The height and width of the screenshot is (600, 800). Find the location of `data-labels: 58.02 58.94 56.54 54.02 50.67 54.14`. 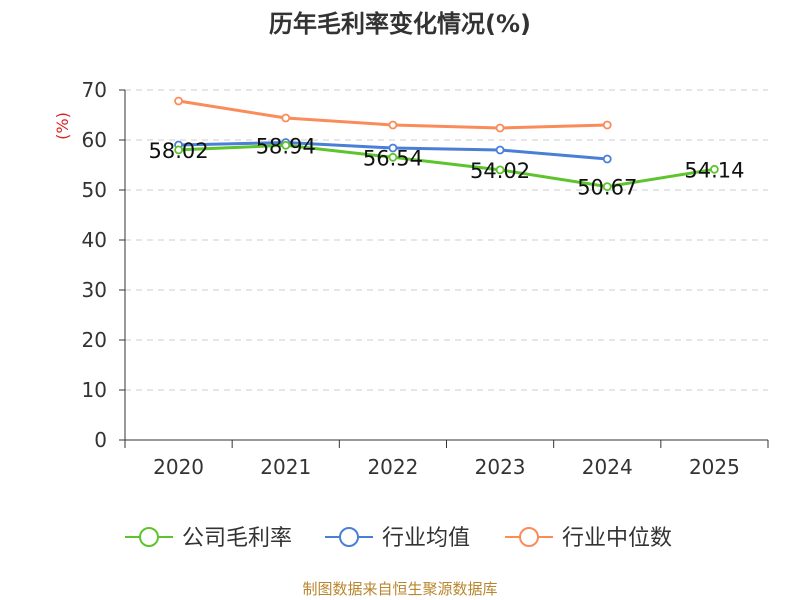

data-labels: 58.02 58.94 56.54 54.02 50.67 54.14 is located at coordinates (447, 166).